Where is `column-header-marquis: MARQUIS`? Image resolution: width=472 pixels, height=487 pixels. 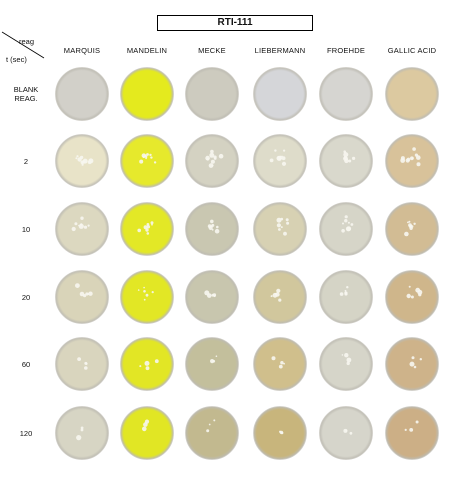
column-header-marquis: MARQUIS is located at coordinates (82, 50).